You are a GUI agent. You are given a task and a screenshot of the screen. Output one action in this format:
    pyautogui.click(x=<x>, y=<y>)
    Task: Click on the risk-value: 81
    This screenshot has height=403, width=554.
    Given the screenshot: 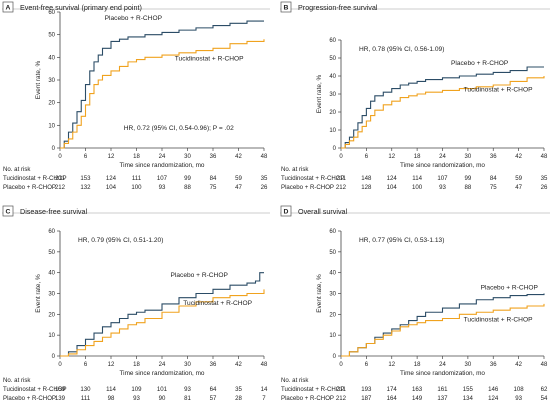 What is the action you would take?
    pyautogui.click(x=187, y=398)
    